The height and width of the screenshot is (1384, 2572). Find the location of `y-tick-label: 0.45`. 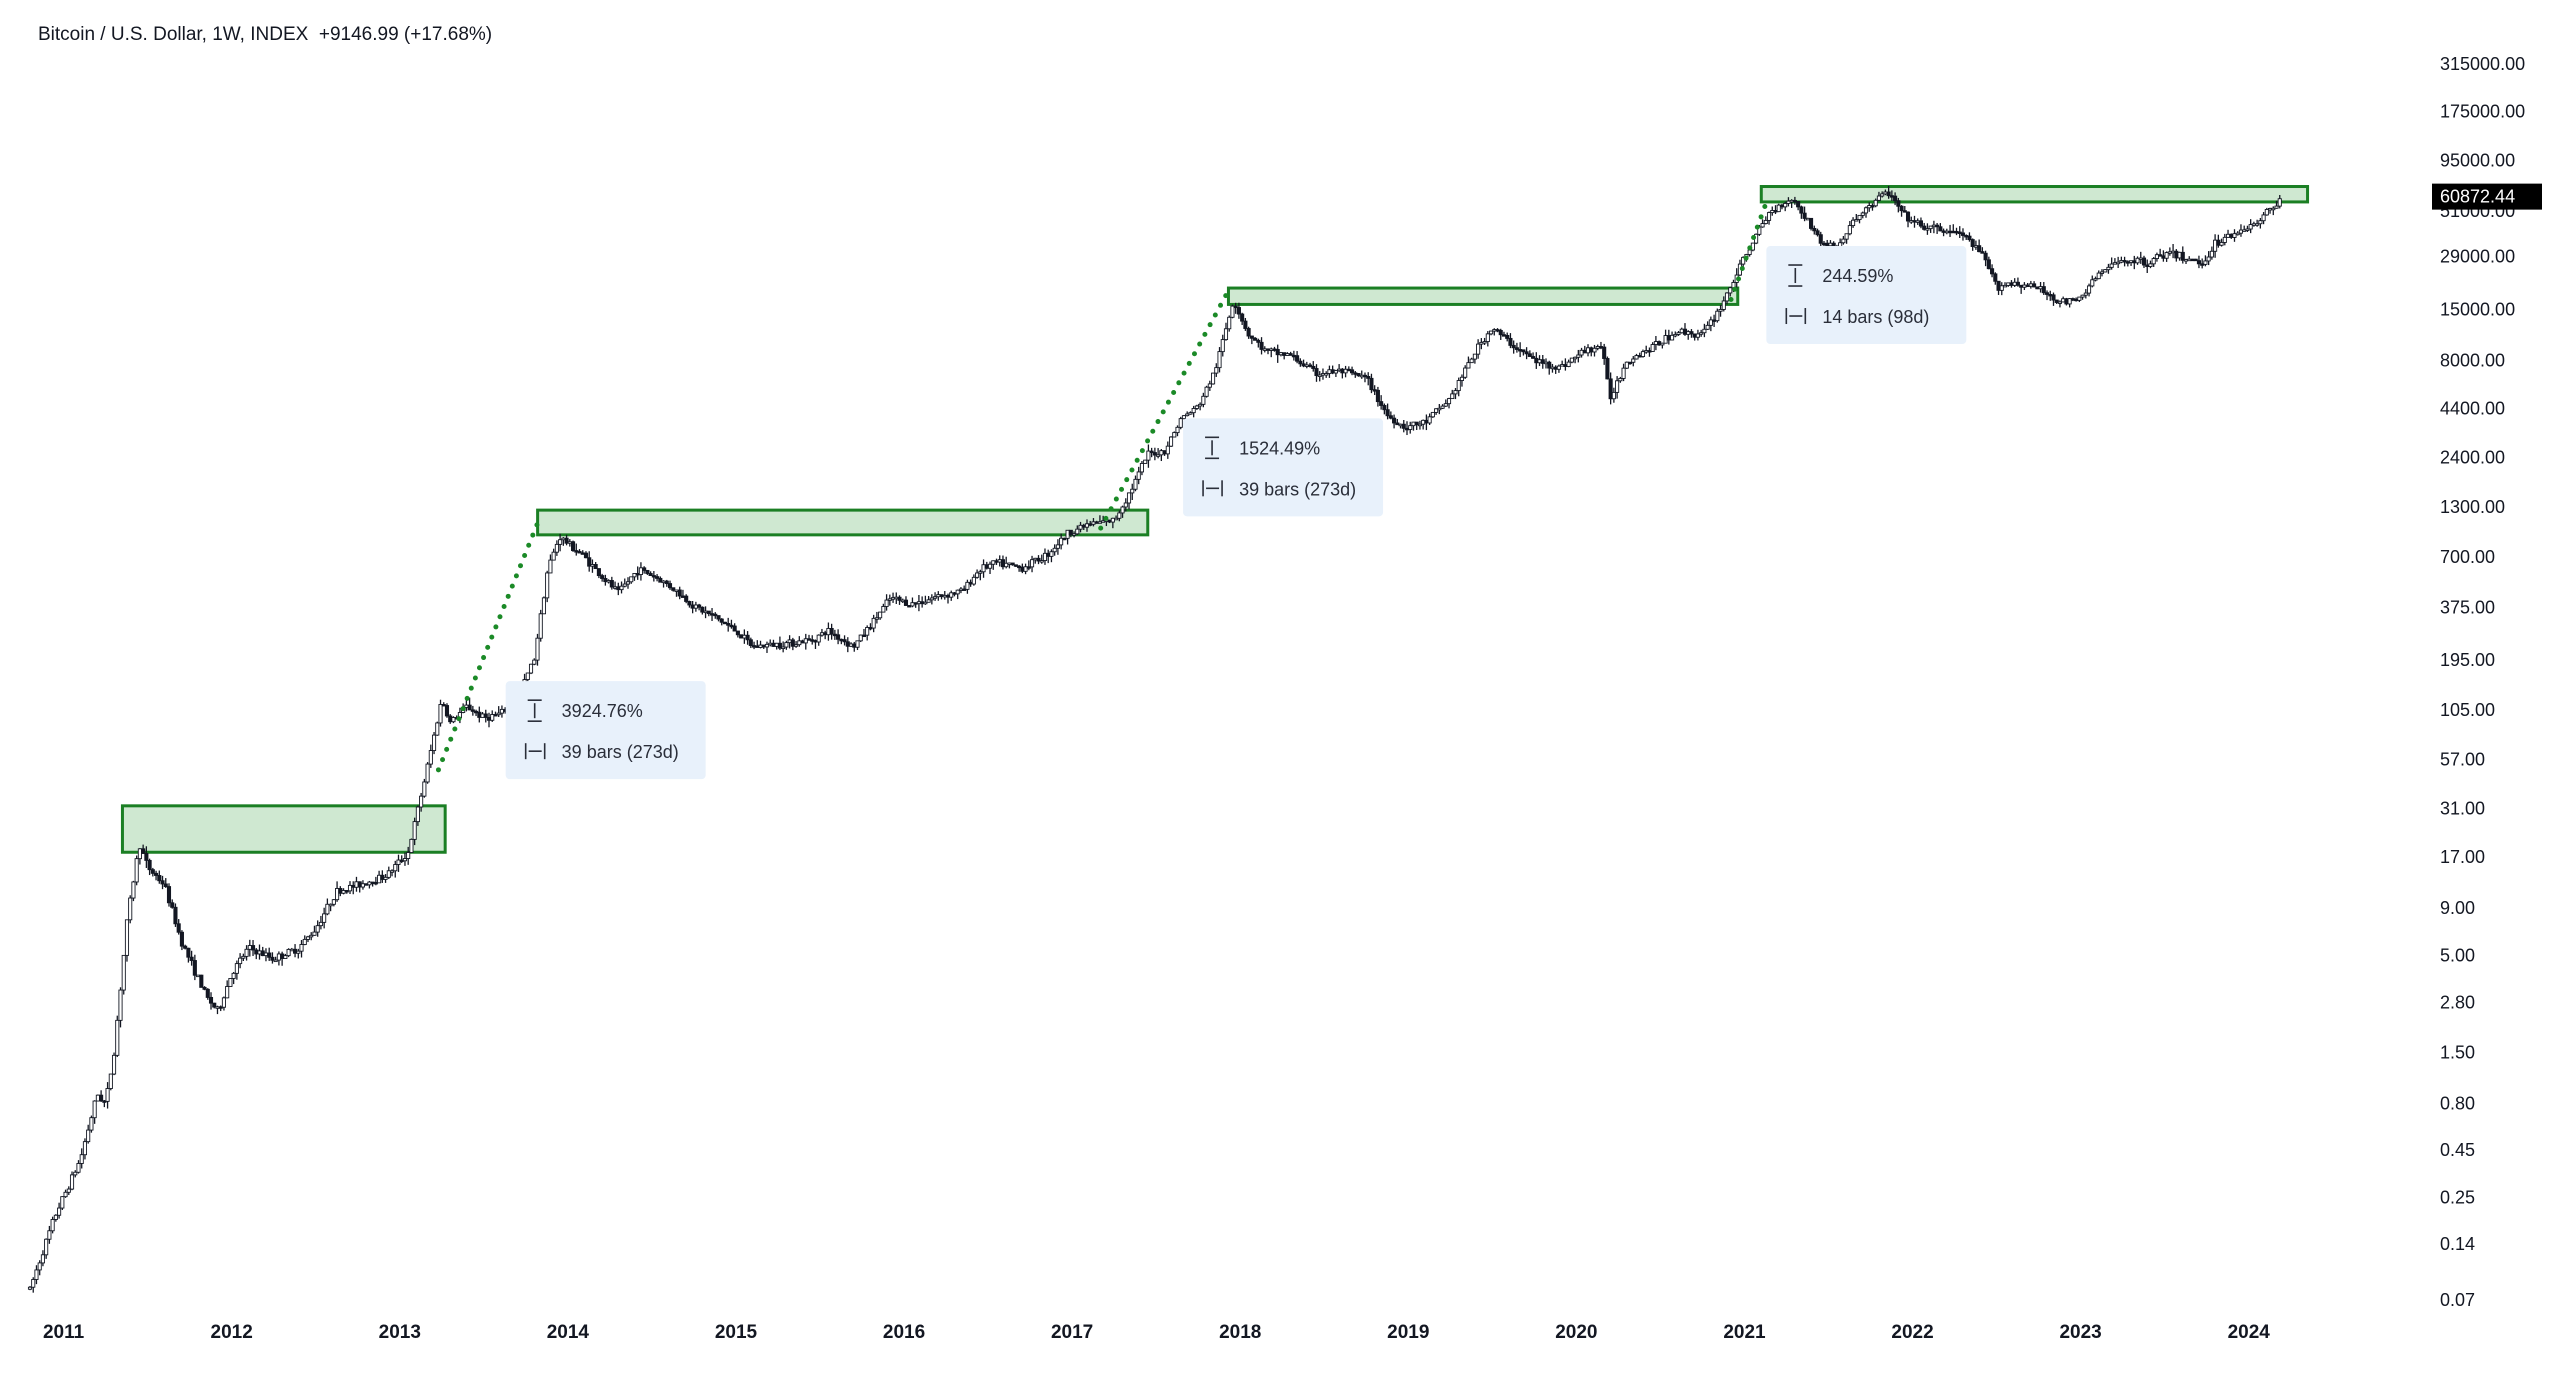

y-tick-label: 0.45 is located at coordinates (2457, 1150).